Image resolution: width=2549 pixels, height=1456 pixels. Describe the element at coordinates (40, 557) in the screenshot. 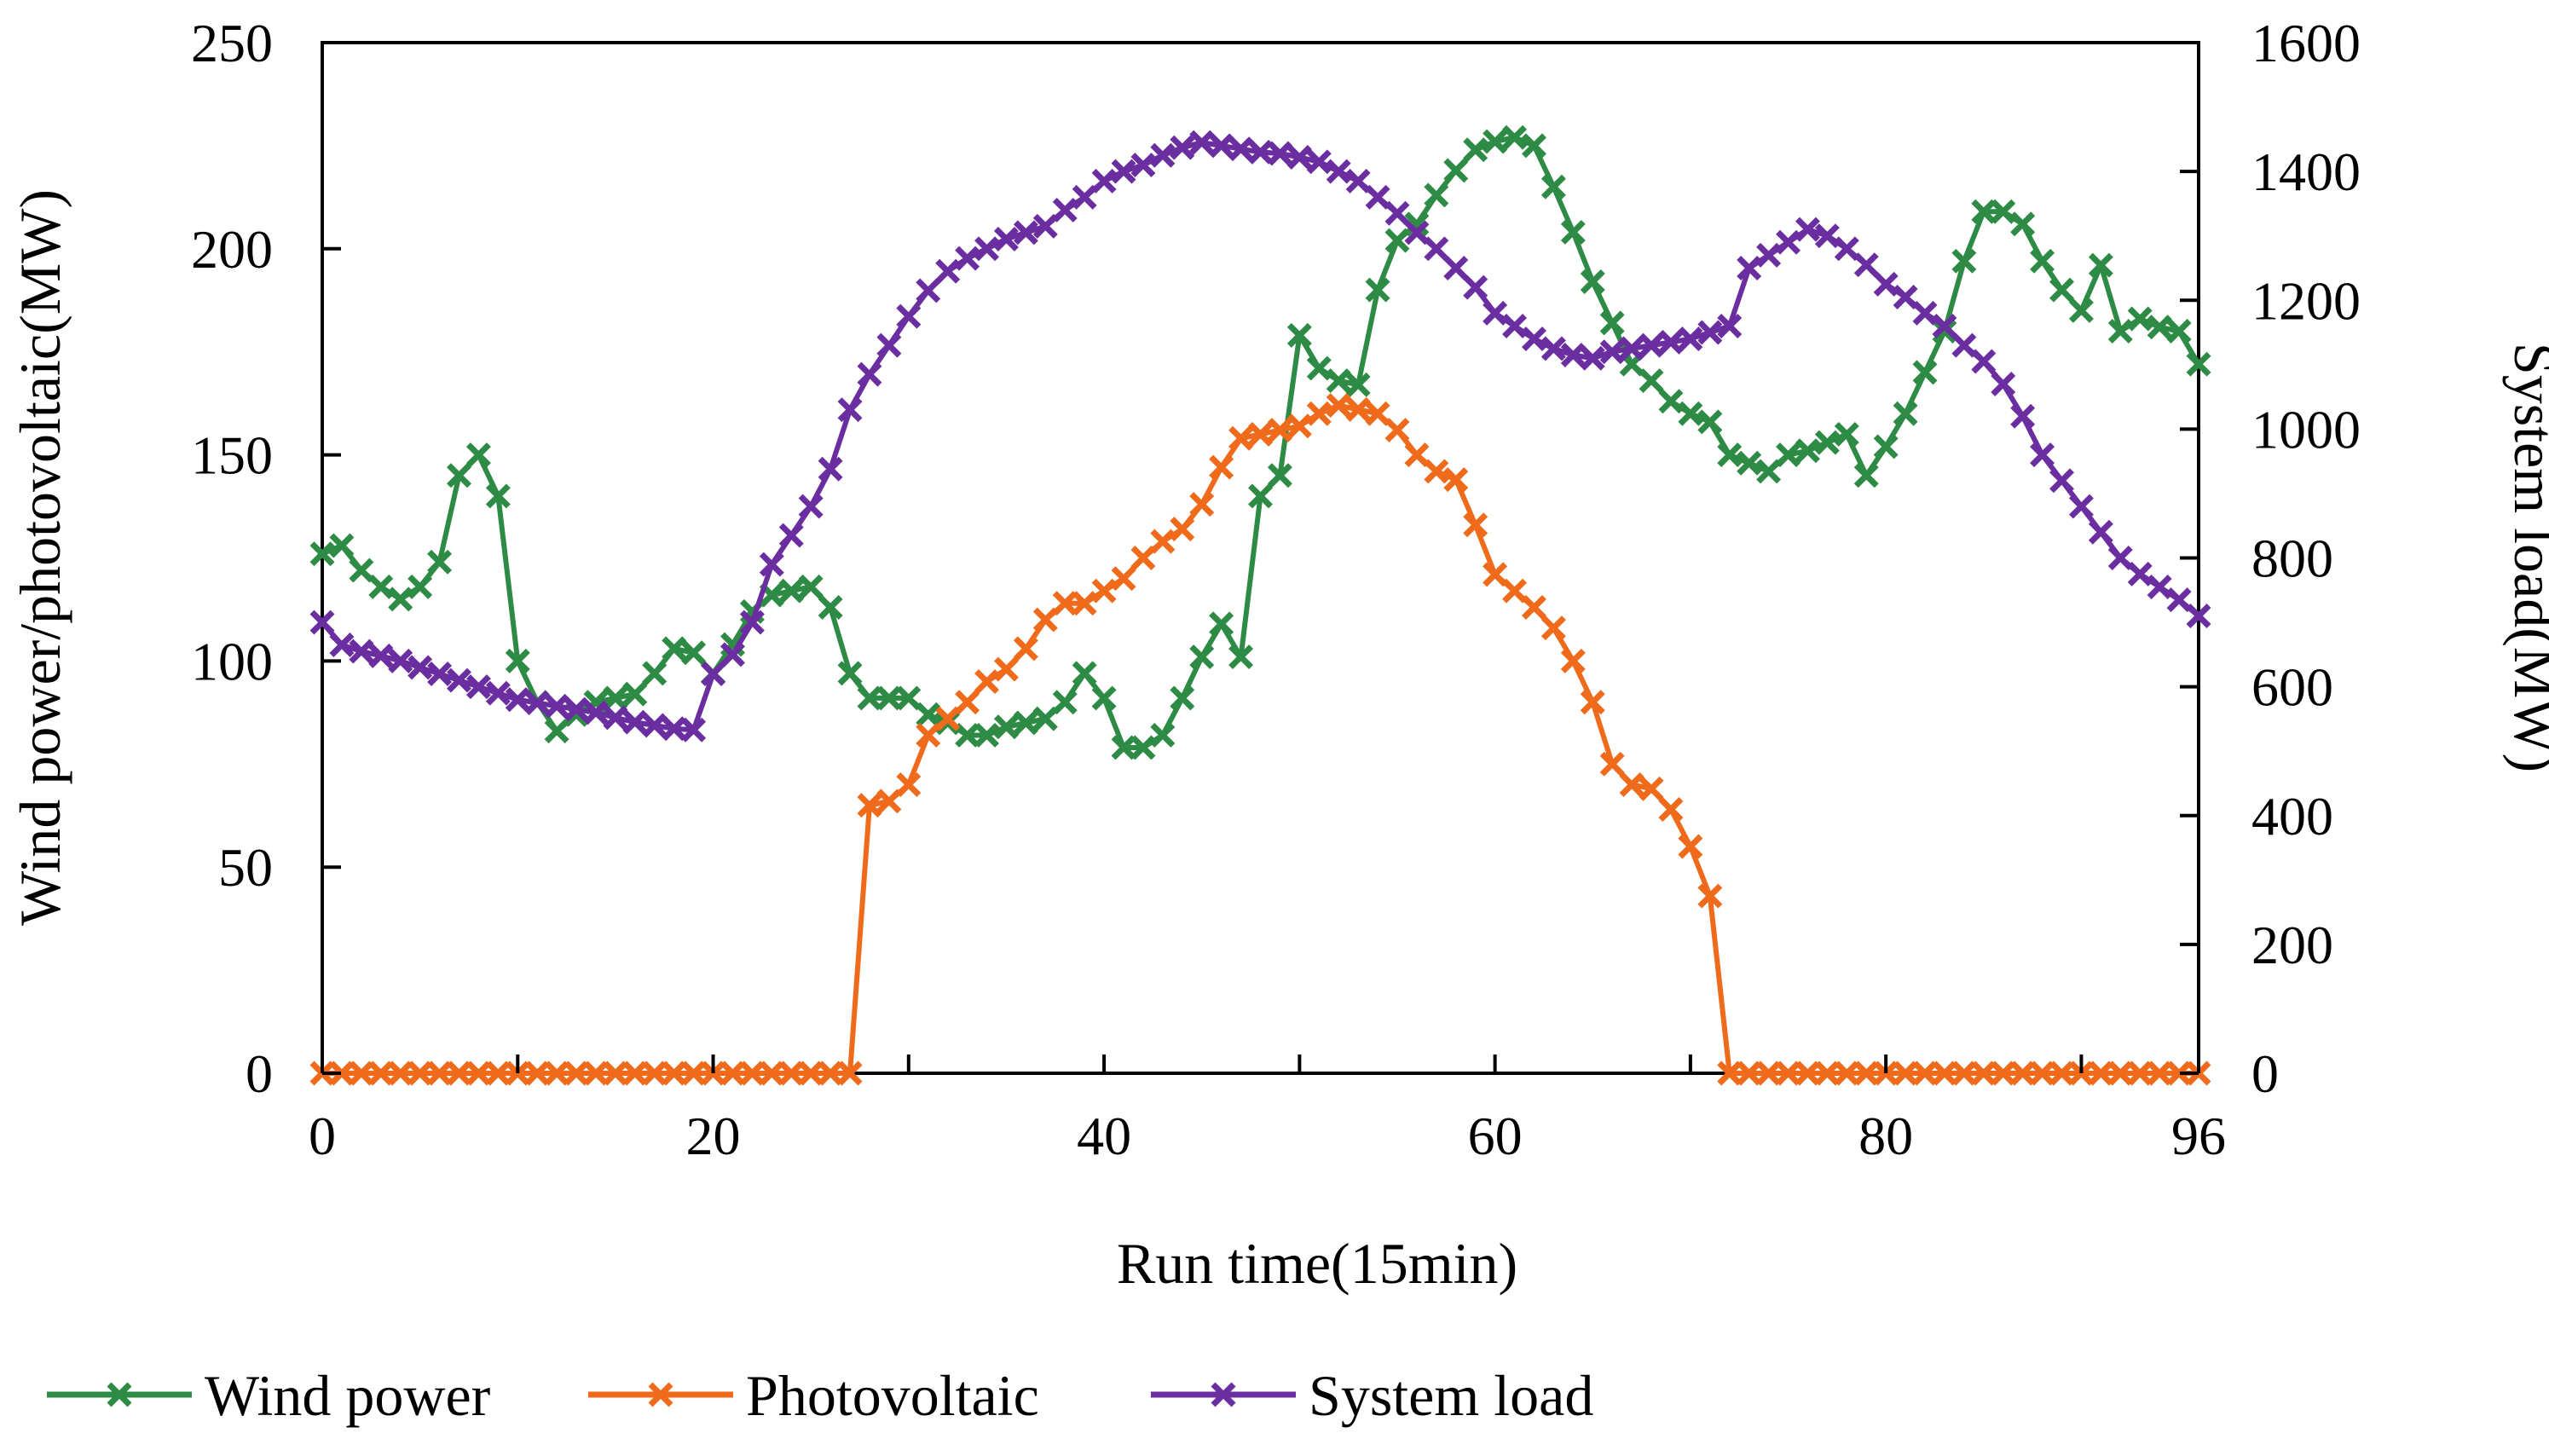

I see `y-axis-title: Wind power/photovoltaic(MW)` at that location.